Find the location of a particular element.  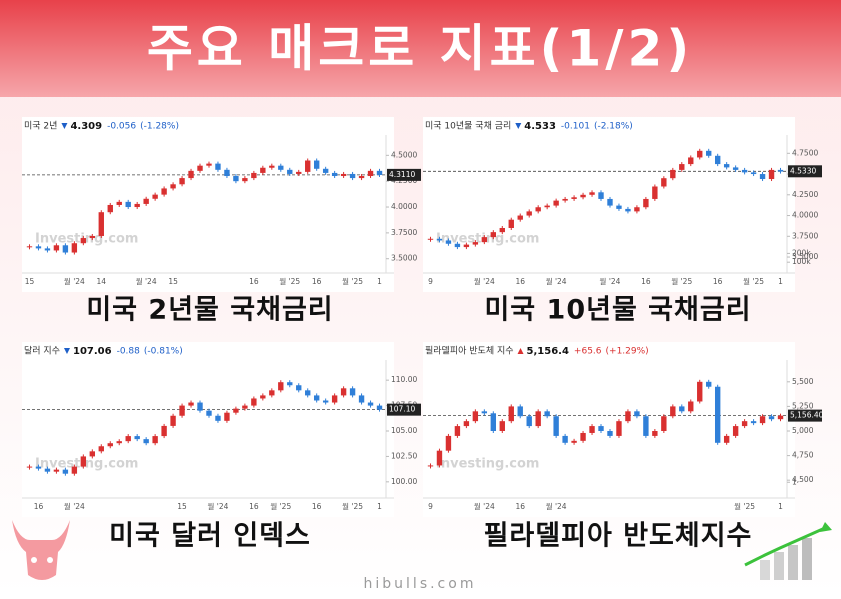

instrument-name: 달러 지수 is located at coordinates (42, 351).